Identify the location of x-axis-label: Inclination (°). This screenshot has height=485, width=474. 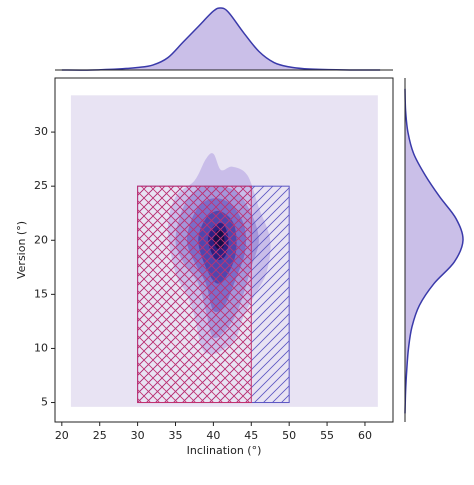
(224, 450).